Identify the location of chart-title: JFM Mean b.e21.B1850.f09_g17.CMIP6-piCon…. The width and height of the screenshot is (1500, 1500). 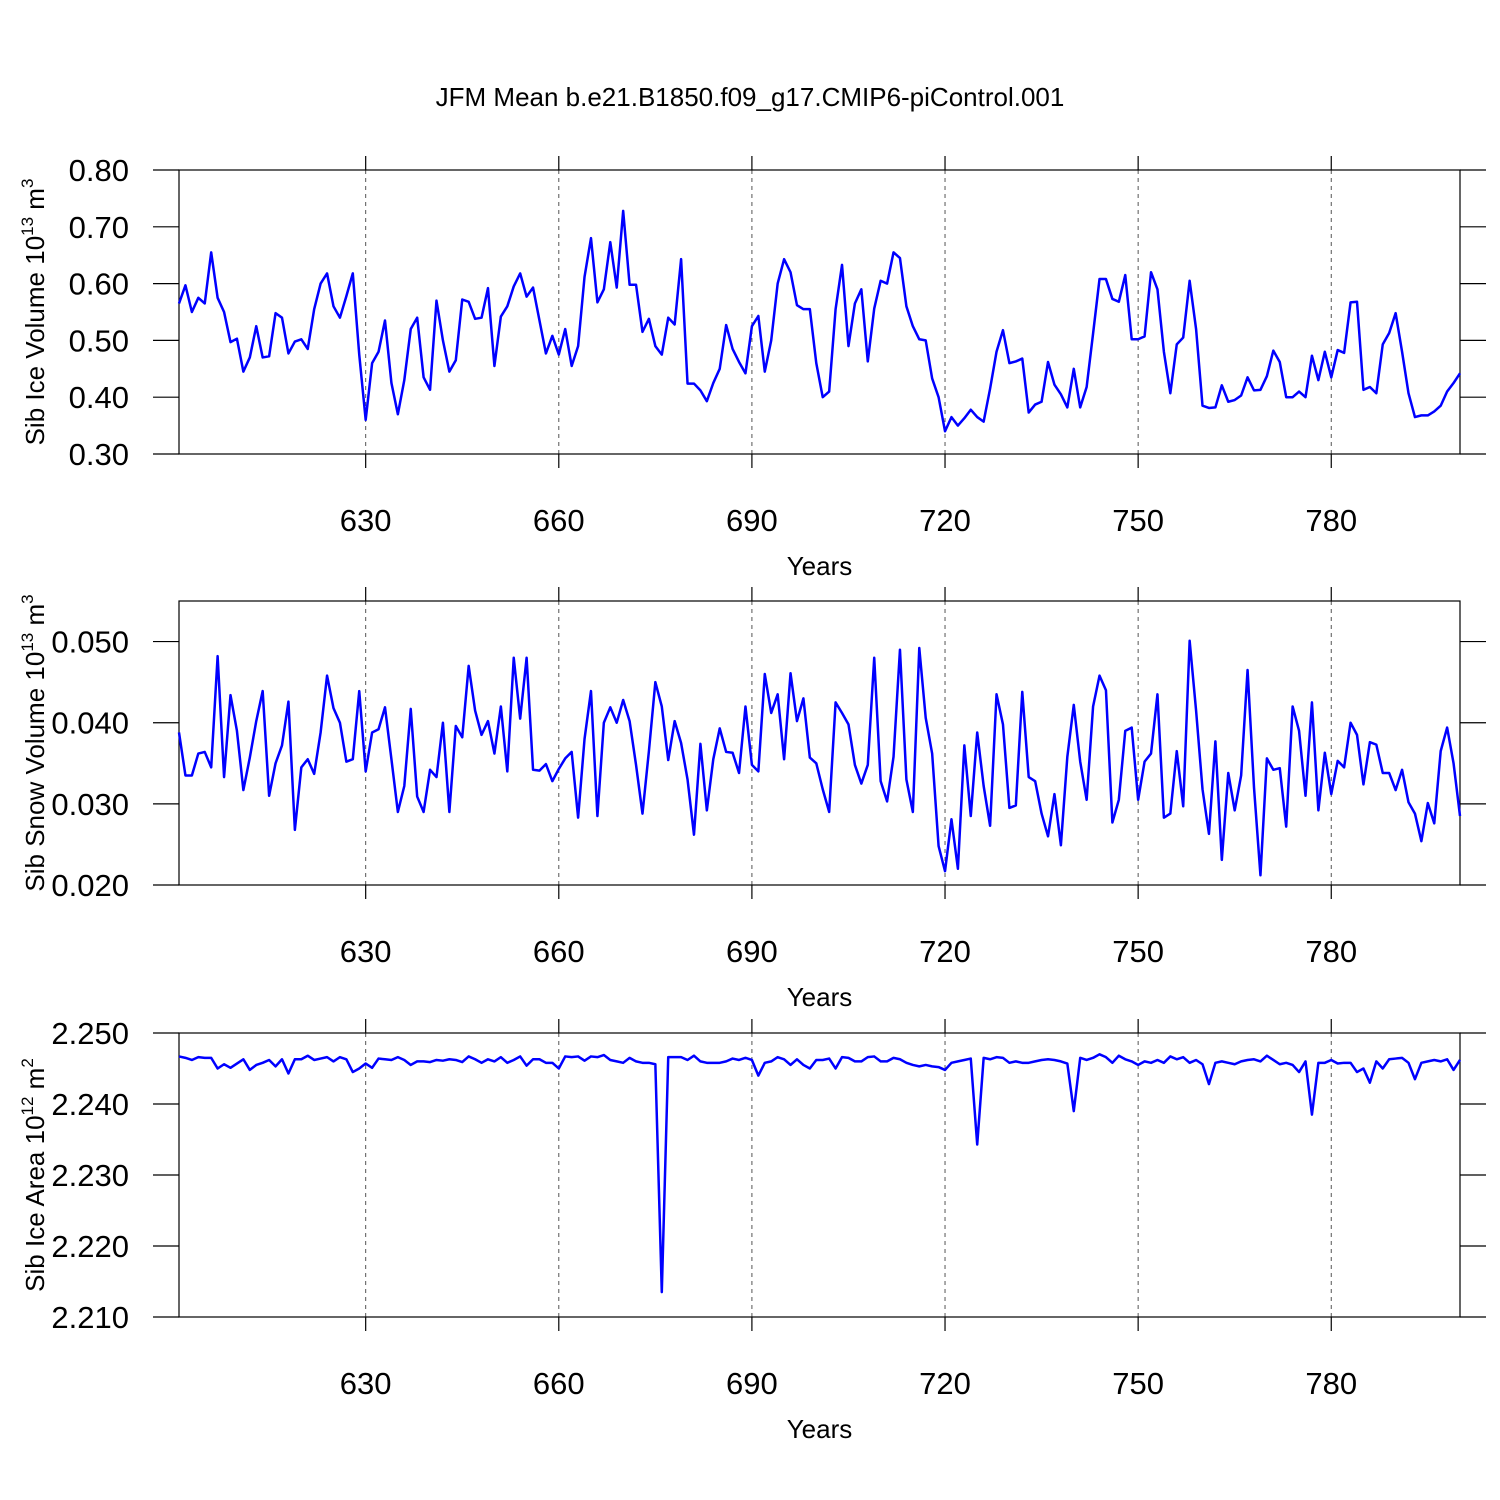
(750, 97).